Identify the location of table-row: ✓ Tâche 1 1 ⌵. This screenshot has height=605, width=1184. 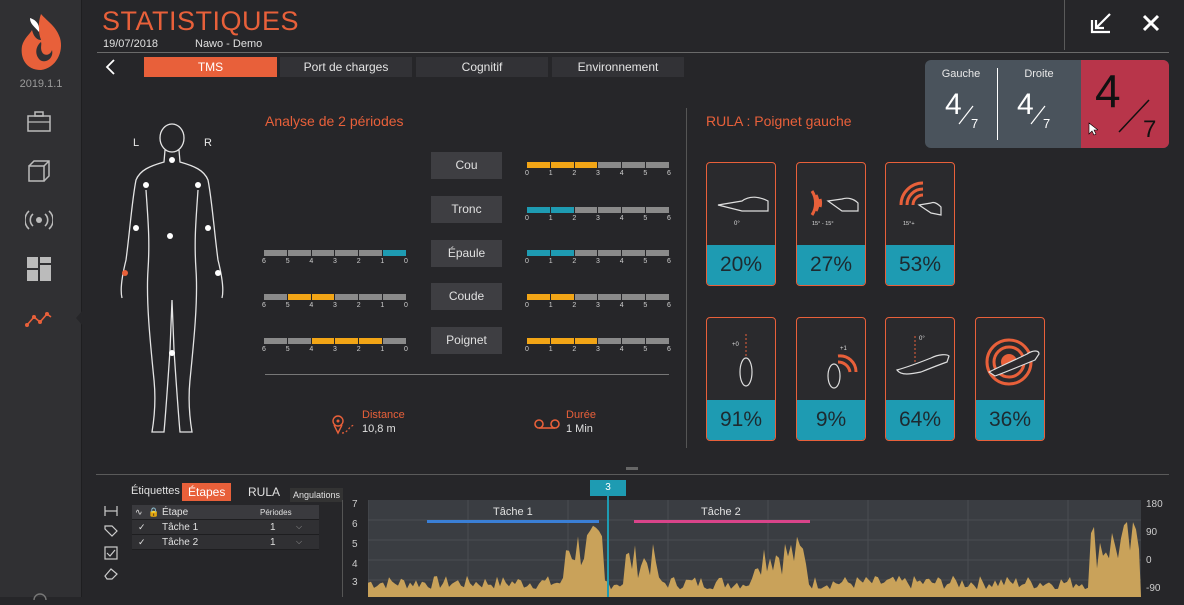
(225, 527).